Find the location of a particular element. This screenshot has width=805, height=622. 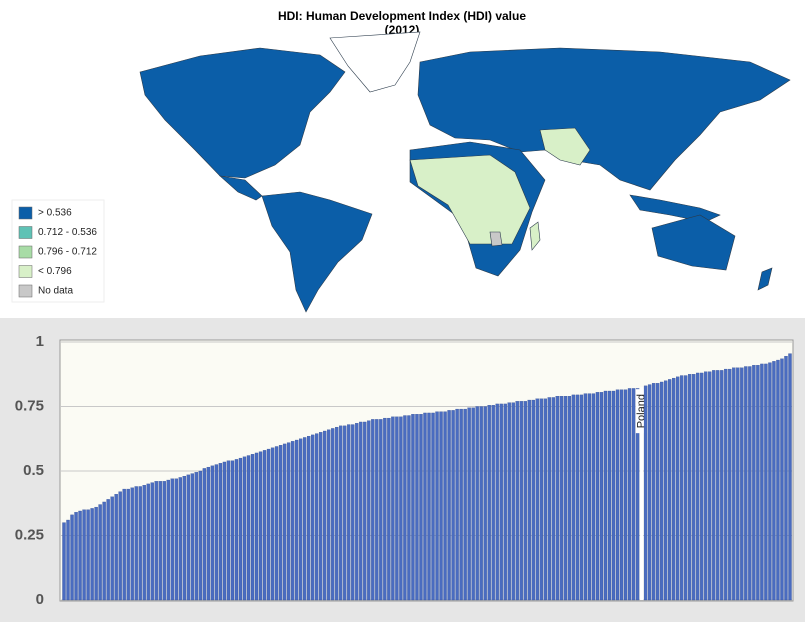

y-tick-label: 0.75 is located at coordinates (29, 405).